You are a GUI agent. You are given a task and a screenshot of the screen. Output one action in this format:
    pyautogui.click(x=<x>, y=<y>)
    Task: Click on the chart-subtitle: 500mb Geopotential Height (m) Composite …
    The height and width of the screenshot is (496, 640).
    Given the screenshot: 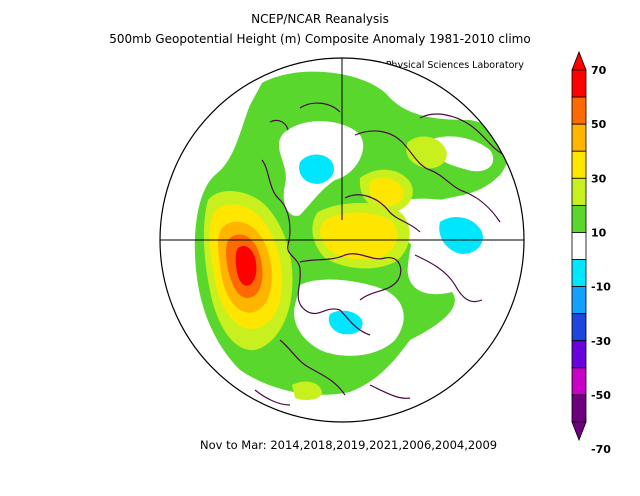 What is the action you would take?
    pyautogui.click(x=320, y=39)
    